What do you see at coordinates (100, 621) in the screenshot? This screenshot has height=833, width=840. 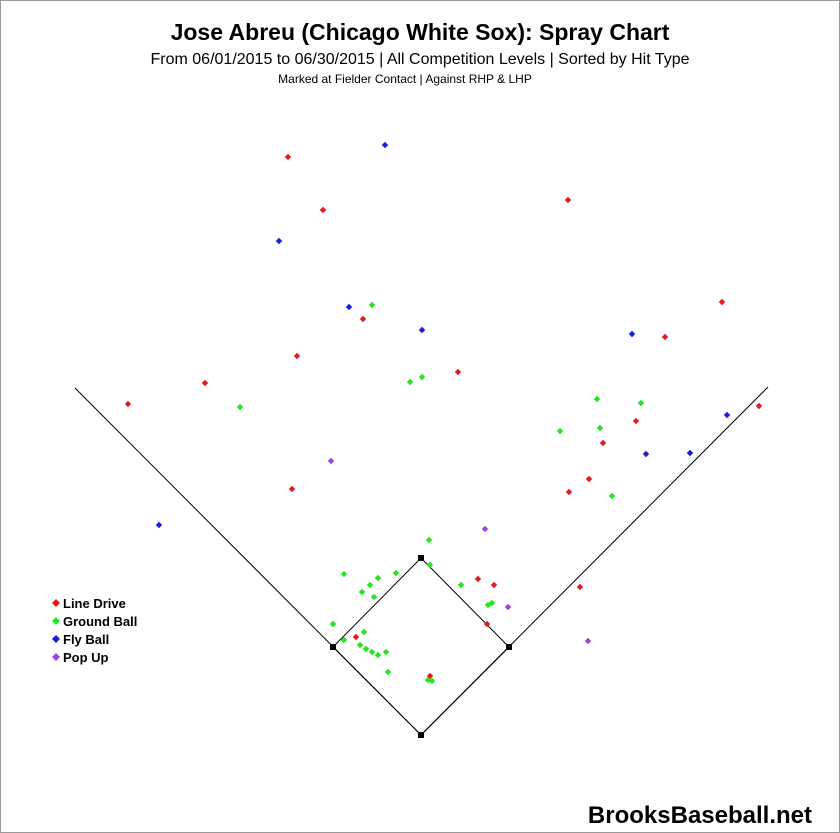 I see `legend-label: Ground Ball` at bounding box center [100, 621].